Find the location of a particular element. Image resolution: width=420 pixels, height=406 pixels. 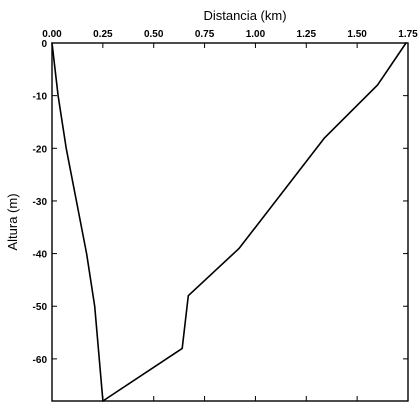

x-ticks-top is located at coordinates (230, 45).